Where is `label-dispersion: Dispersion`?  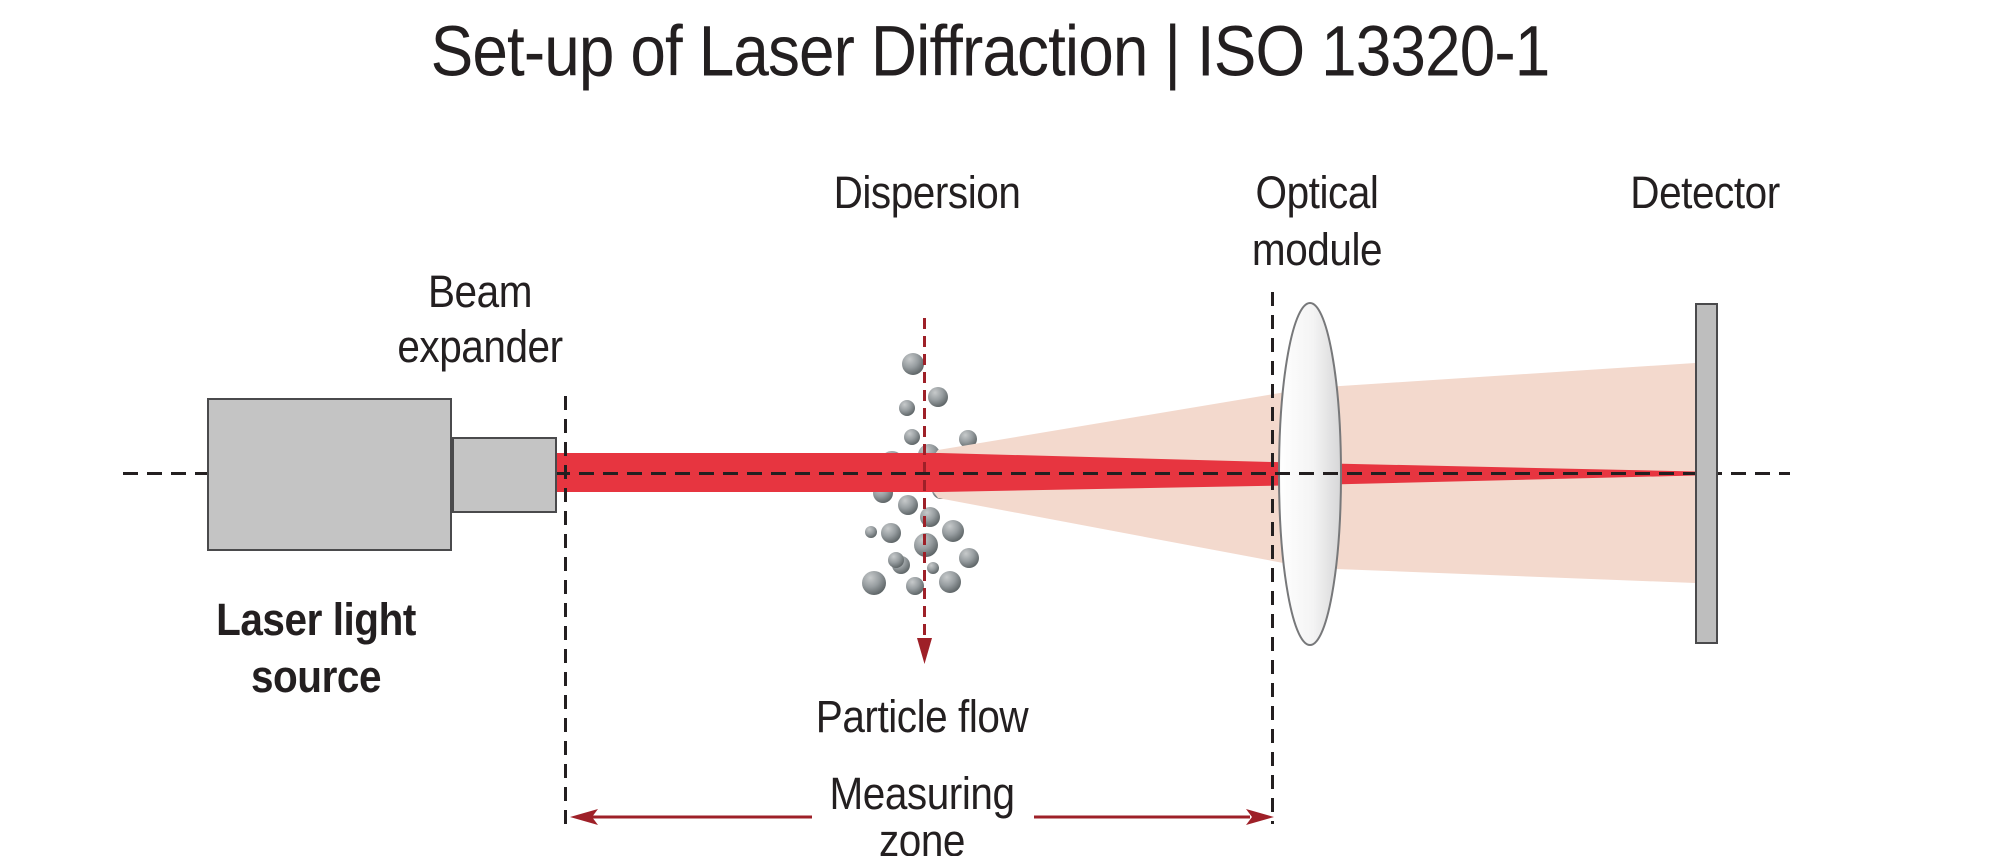
label-dispersion: Dispersion is located at coordinates (927, 192).